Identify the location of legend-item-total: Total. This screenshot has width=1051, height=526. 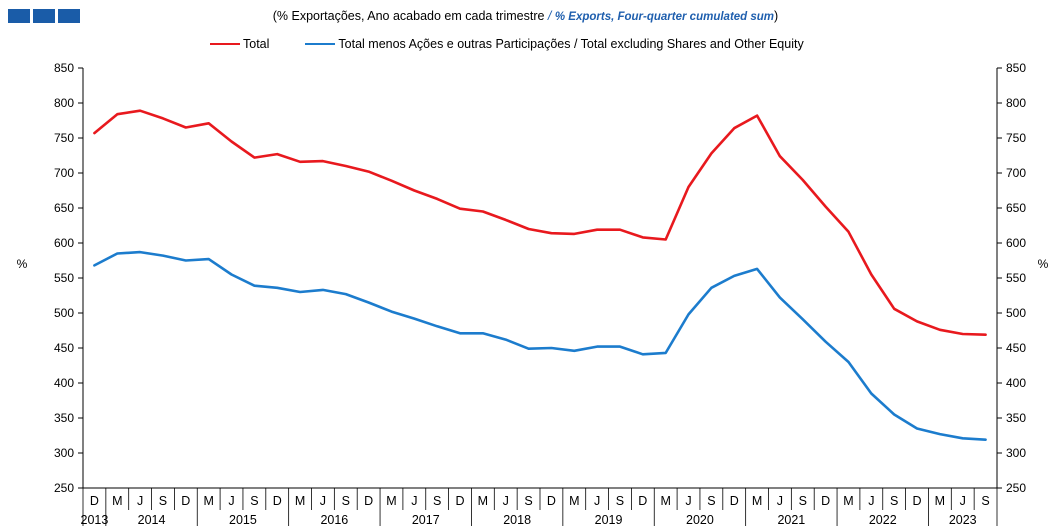
(239, 44).